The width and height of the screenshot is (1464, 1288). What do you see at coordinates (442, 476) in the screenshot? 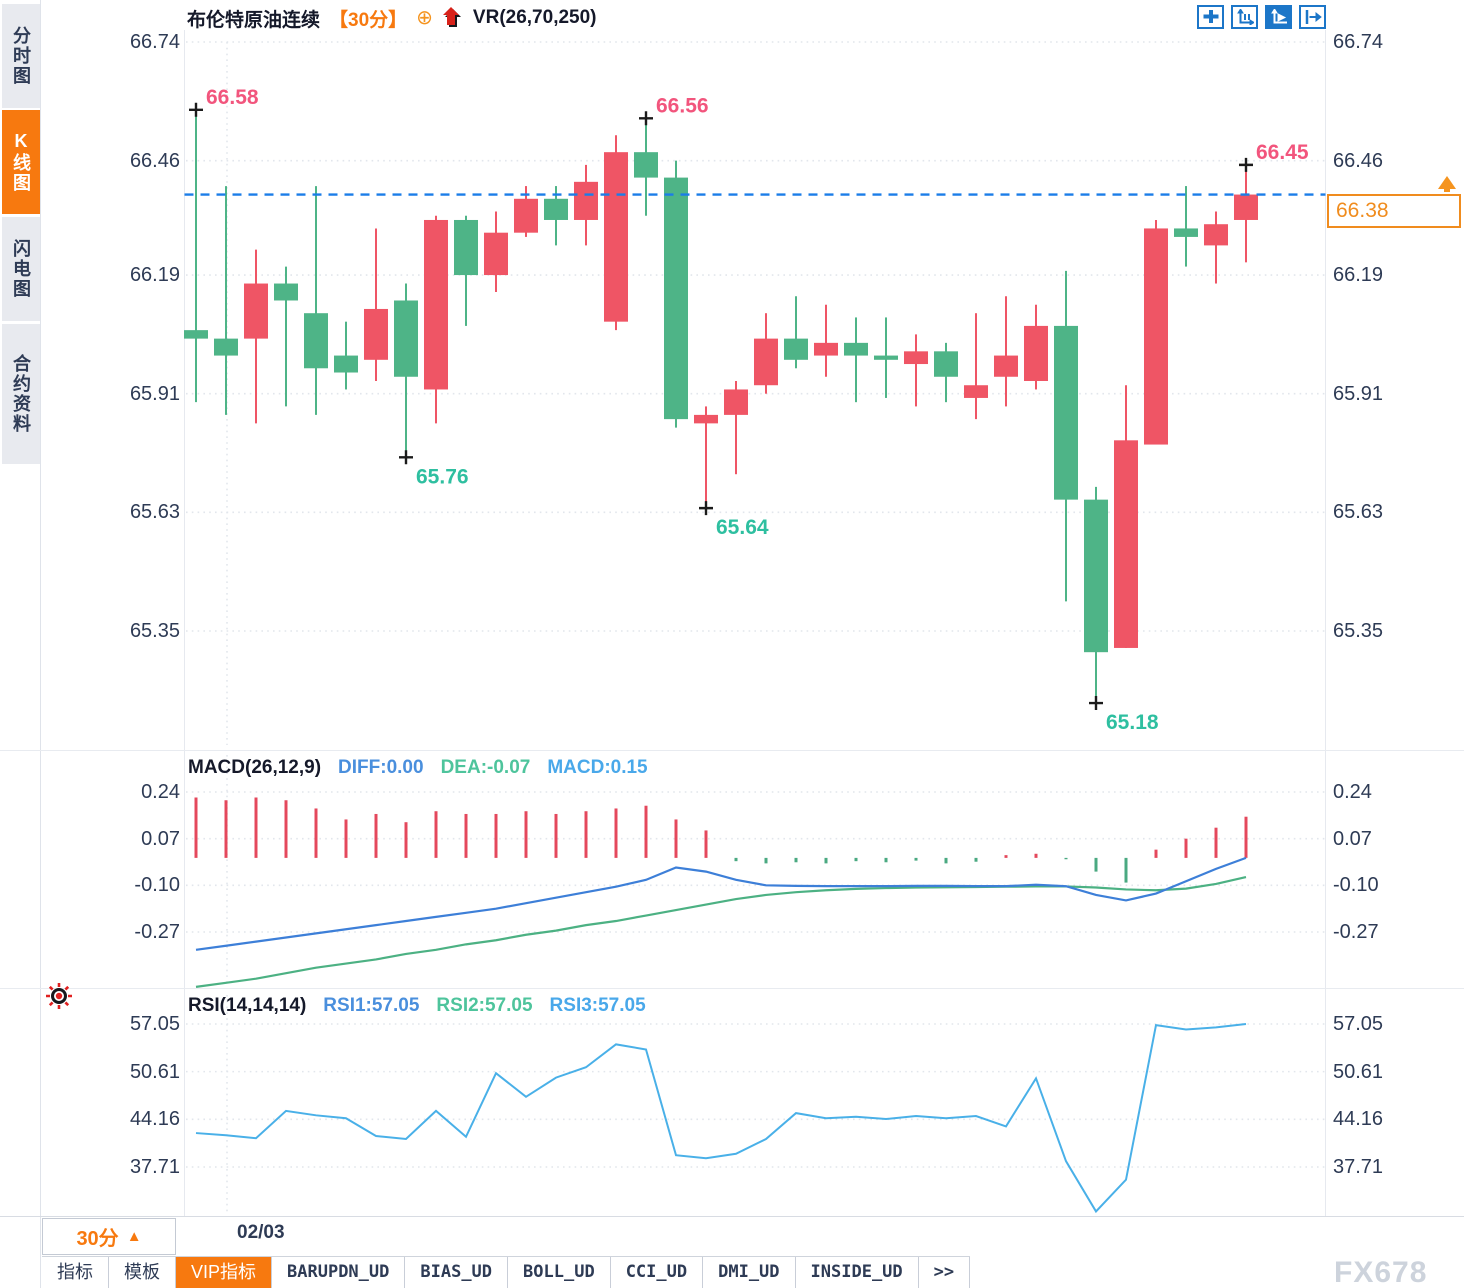
I see `extreme-price-annotation: 65.76` at bounding box center [442, 476].